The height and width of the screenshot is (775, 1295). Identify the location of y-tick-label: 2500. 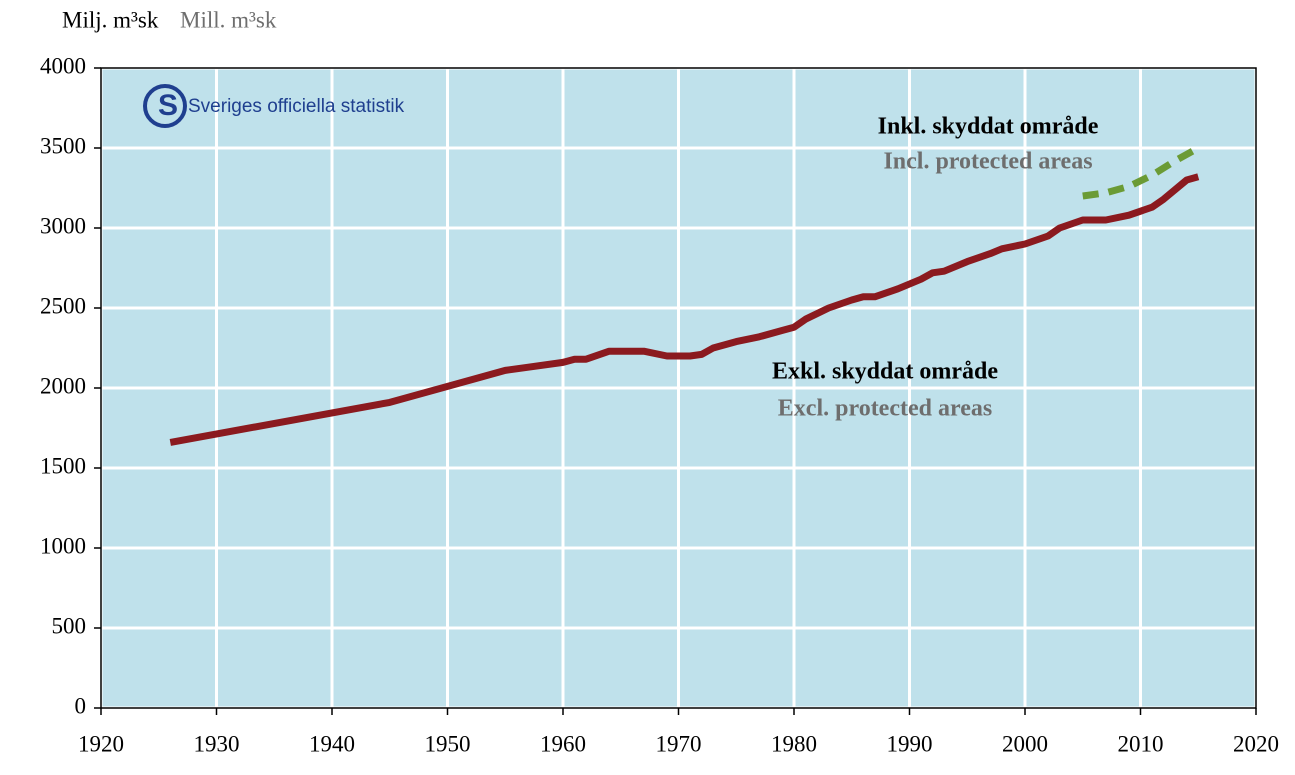
(63, 305).